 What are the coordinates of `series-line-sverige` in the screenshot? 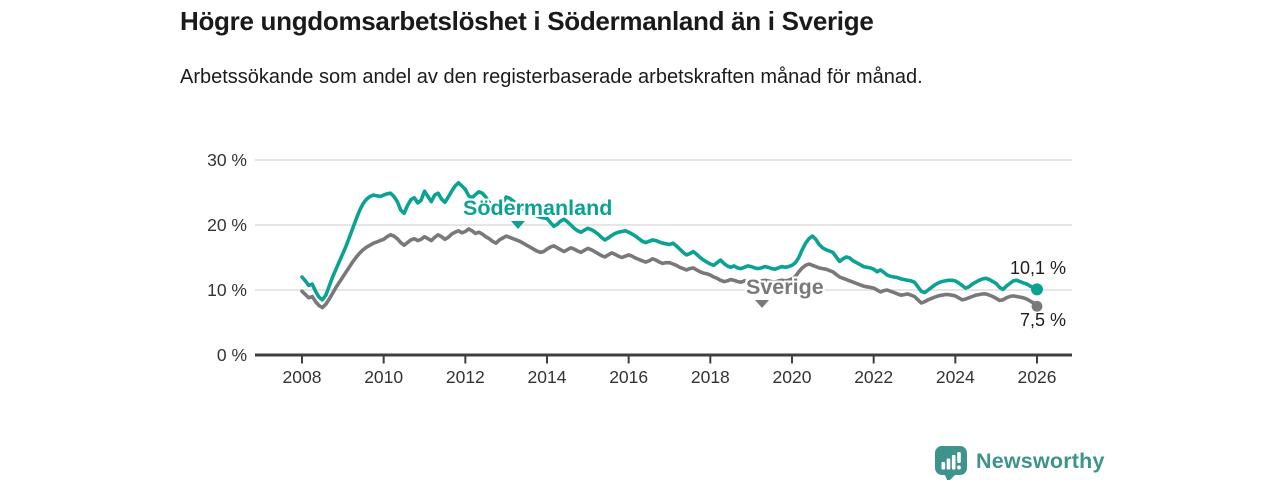 It's located at (669, 268).